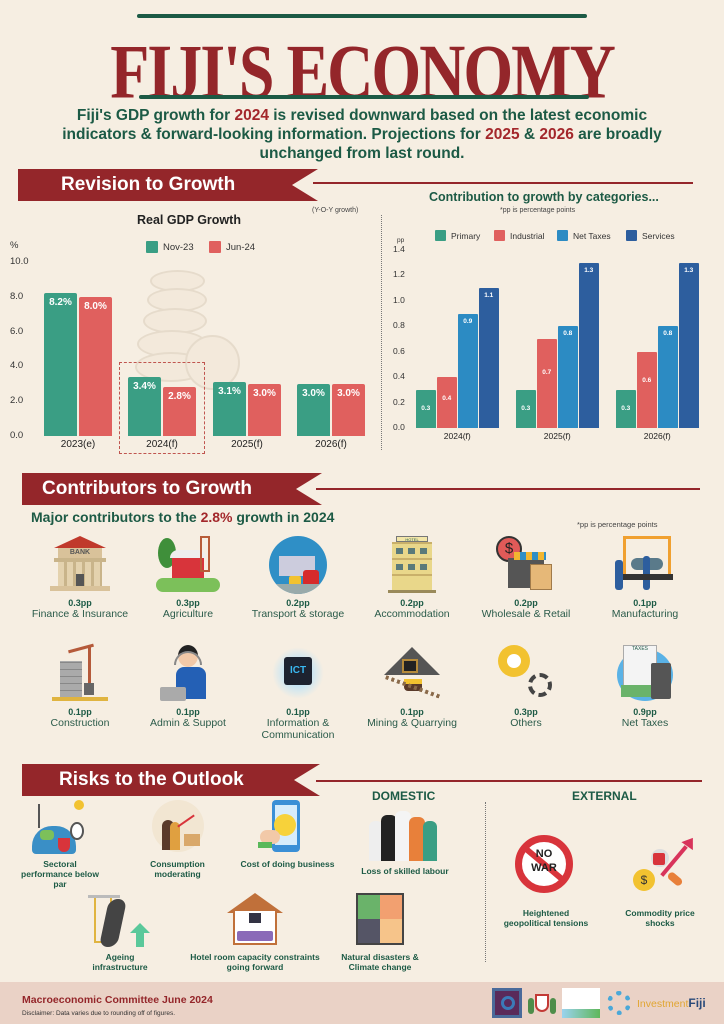  What do you see at coordinates (503, 183) in the screenshot?
I see `section-divider` at bounding box center [503, 183].